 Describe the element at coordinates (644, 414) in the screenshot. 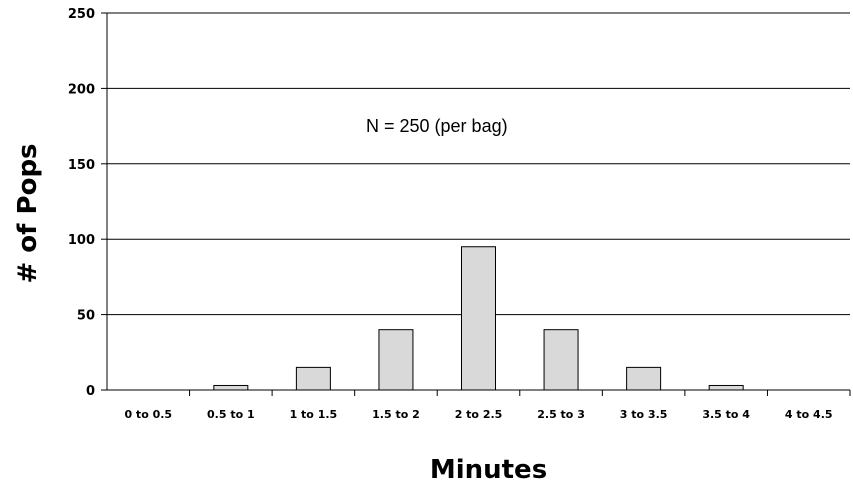

I see `x-tick-label: 3 to 3.5` at that location.